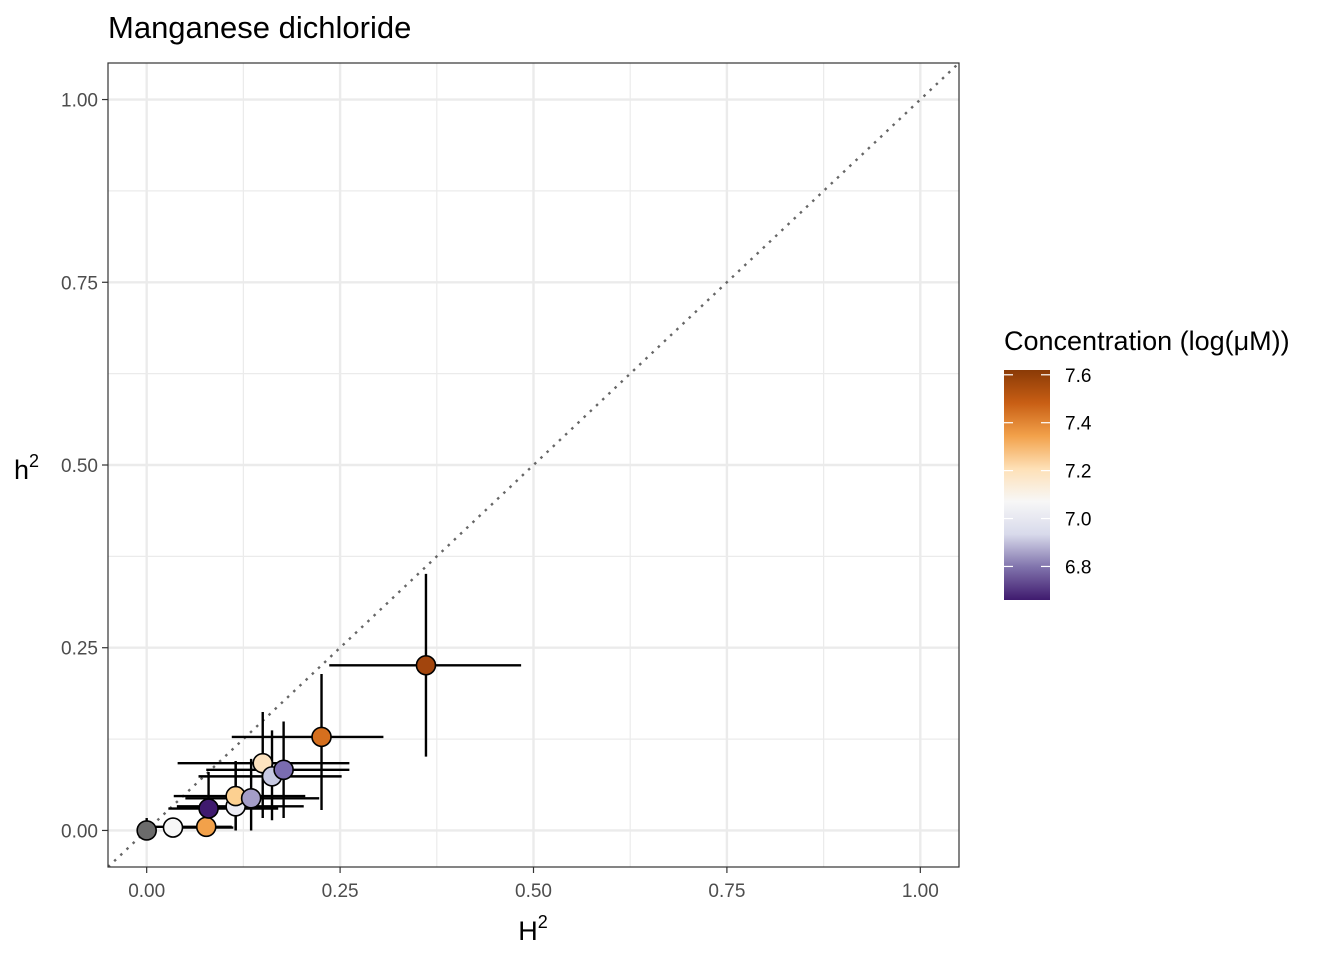  What do you see at coordinates (79, 831) in the screenshot?
I see `y-tick-label: 0.00` at bounding box center [79, 831].